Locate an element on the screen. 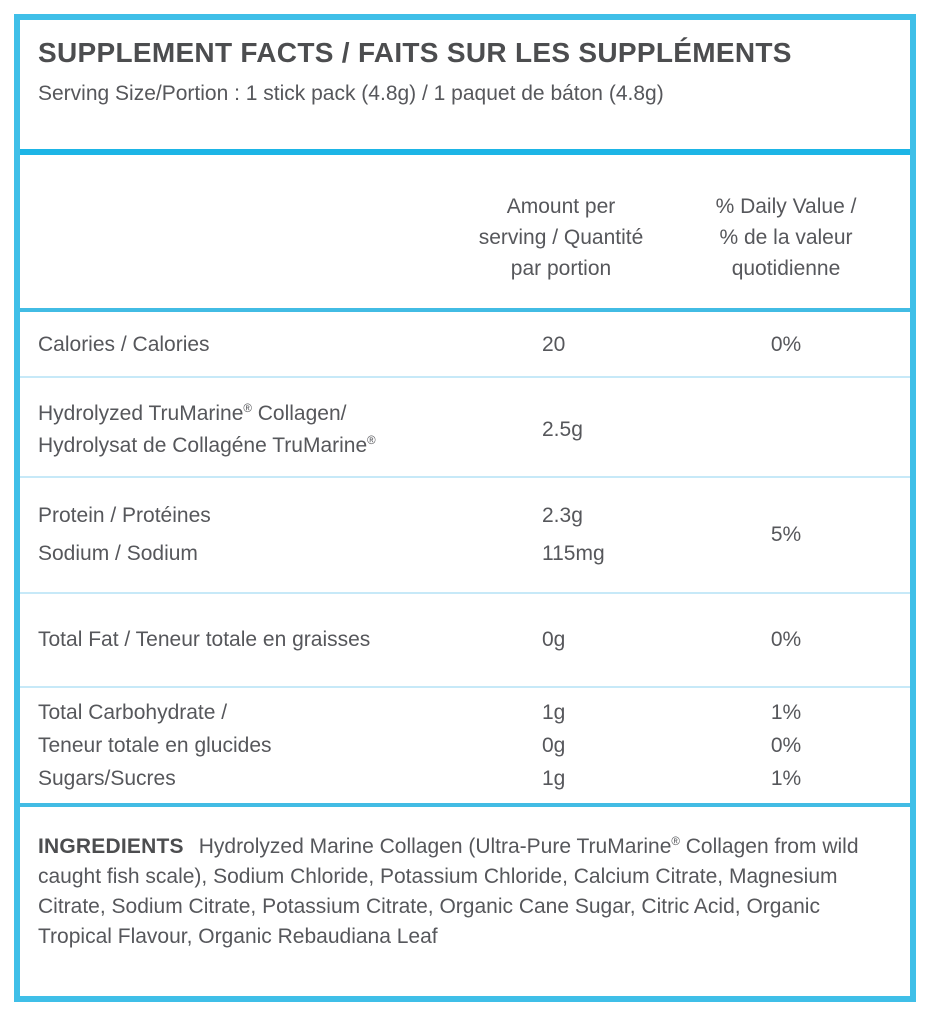 The image size is (934, 1024). daily-value is located at coordinates (786, 430).